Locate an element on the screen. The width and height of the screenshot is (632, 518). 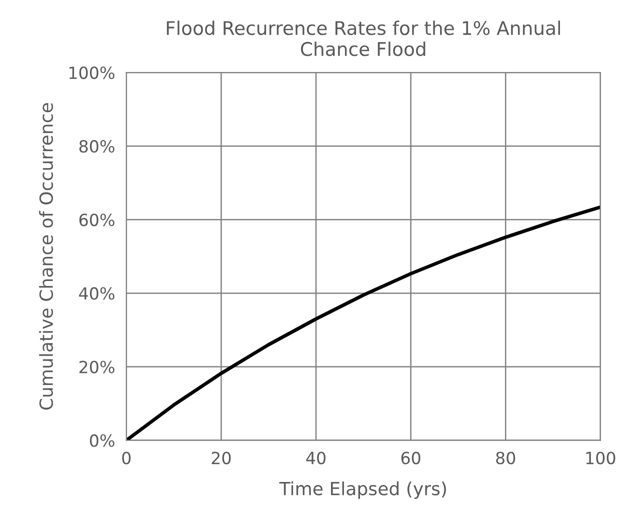
y-axis-title: Cumulative Chance of Occurrence is located at coordinates (46, 256).